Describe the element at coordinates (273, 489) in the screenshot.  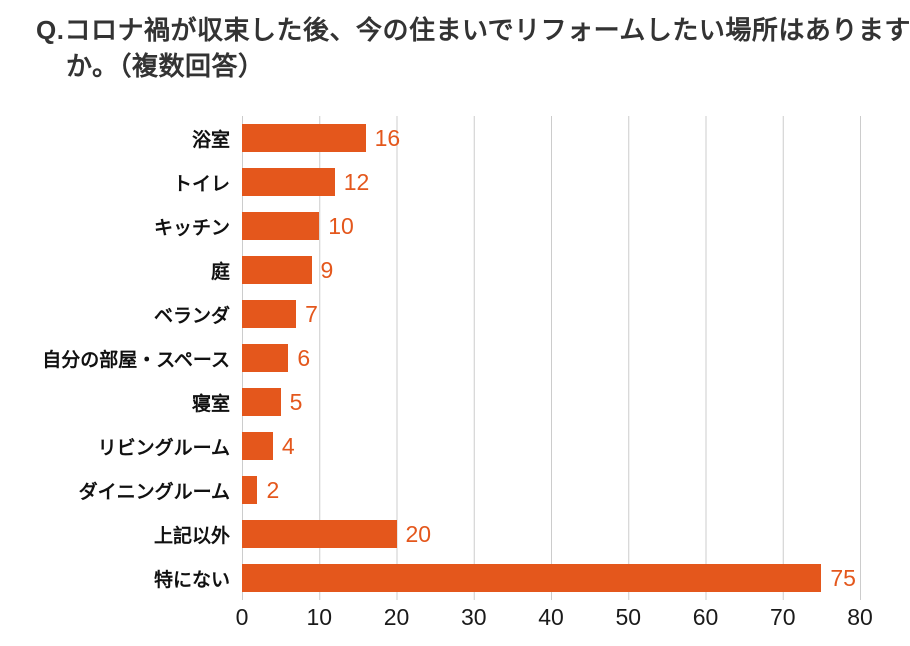
I see `value-label: 2` at that location.